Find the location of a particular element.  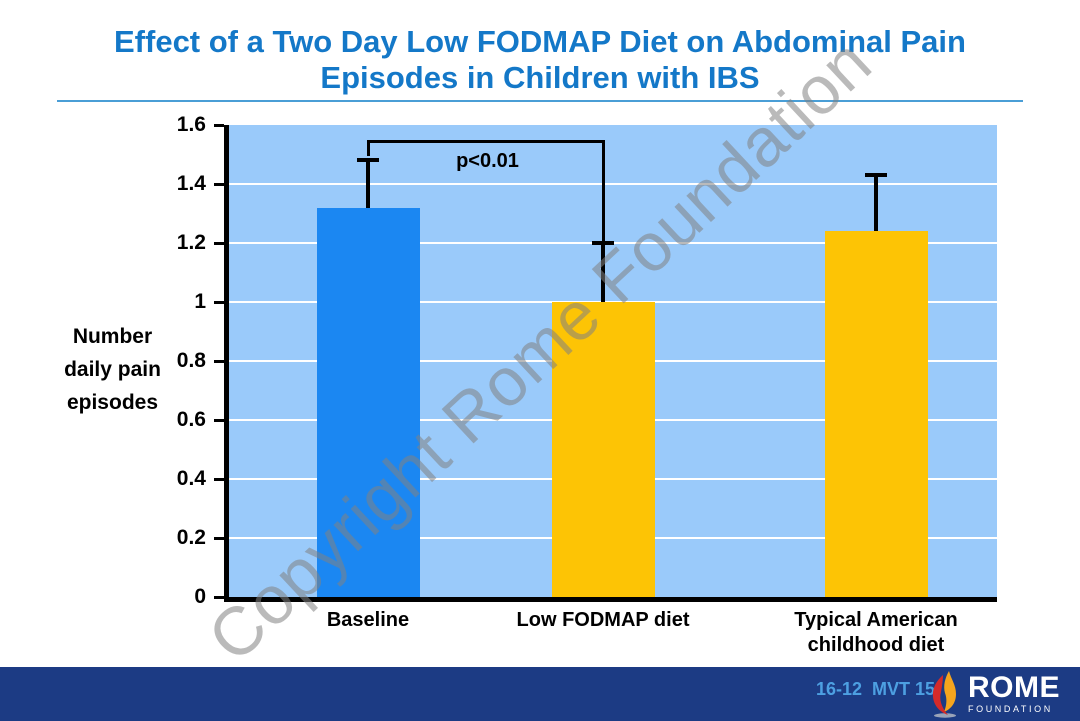

slide-title-line2: Episodes in Children with IBS is located at coordinates (540, 77).